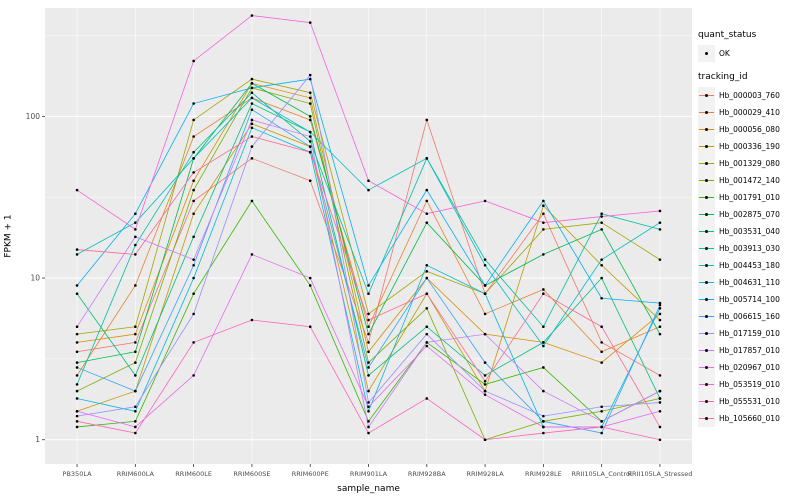  I want to click on legend-label: Hb_055531_010, so click(749, 401).